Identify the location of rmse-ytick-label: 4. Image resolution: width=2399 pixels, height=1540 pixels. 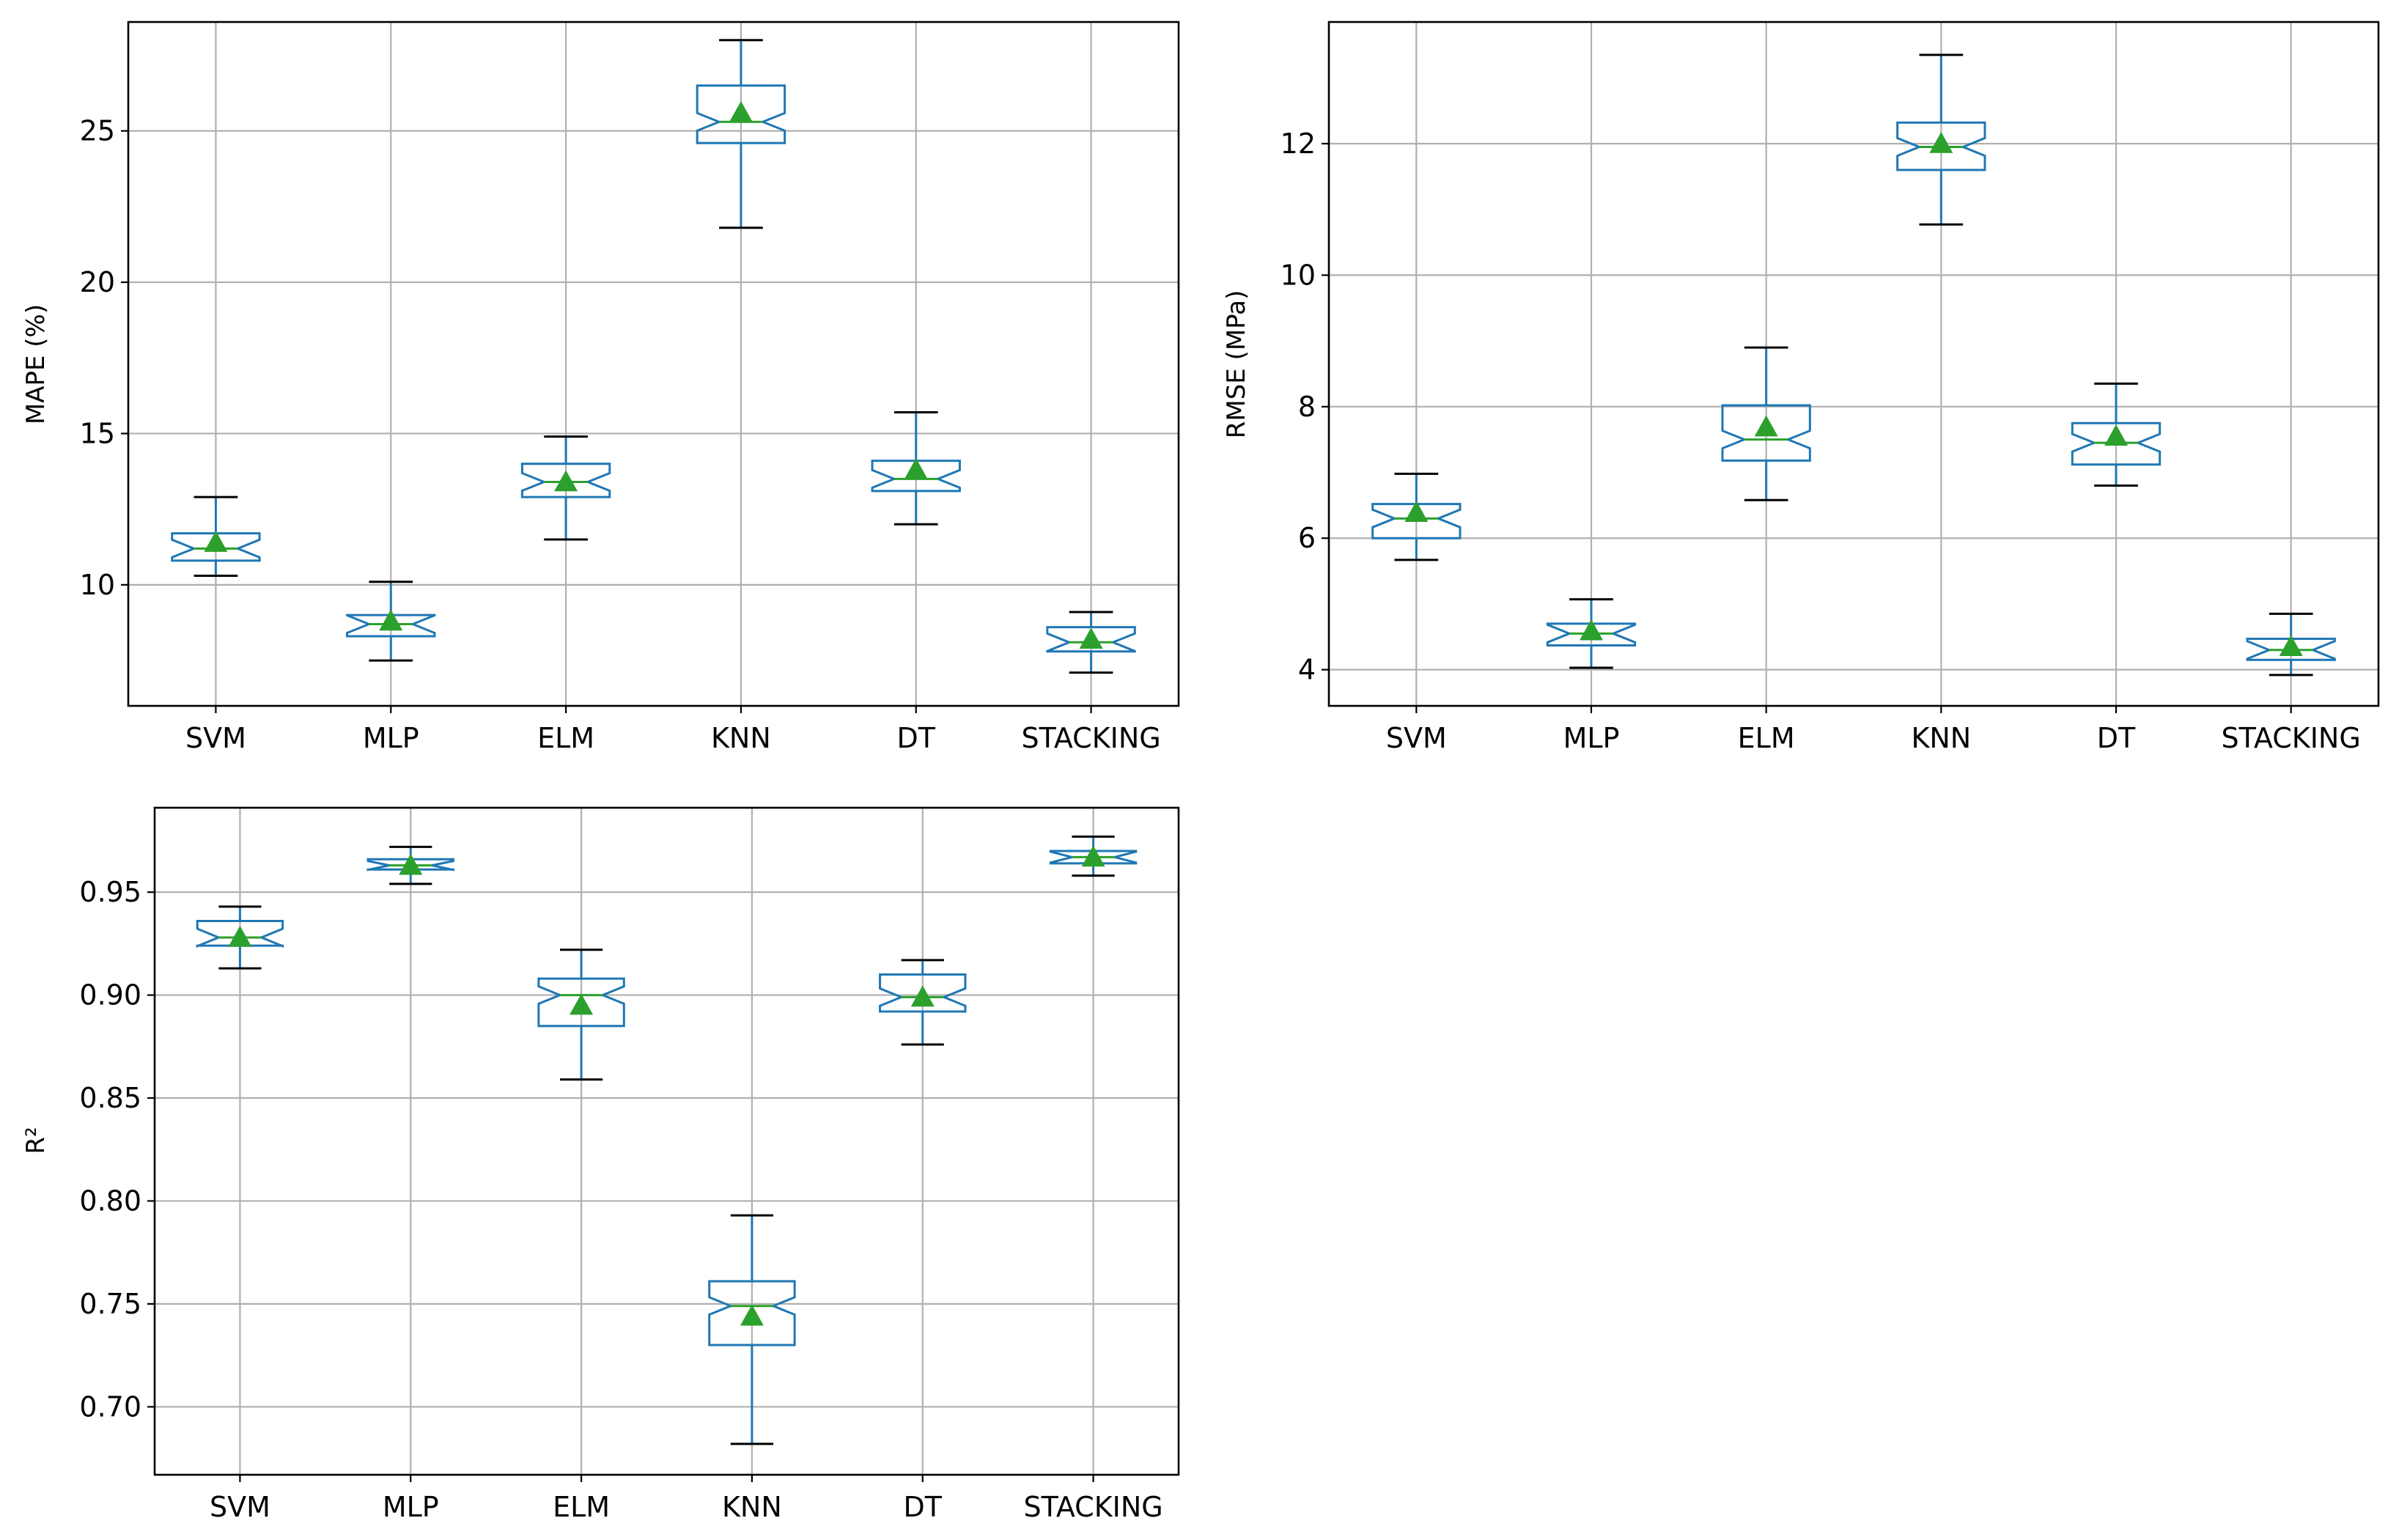
(1307, 670).